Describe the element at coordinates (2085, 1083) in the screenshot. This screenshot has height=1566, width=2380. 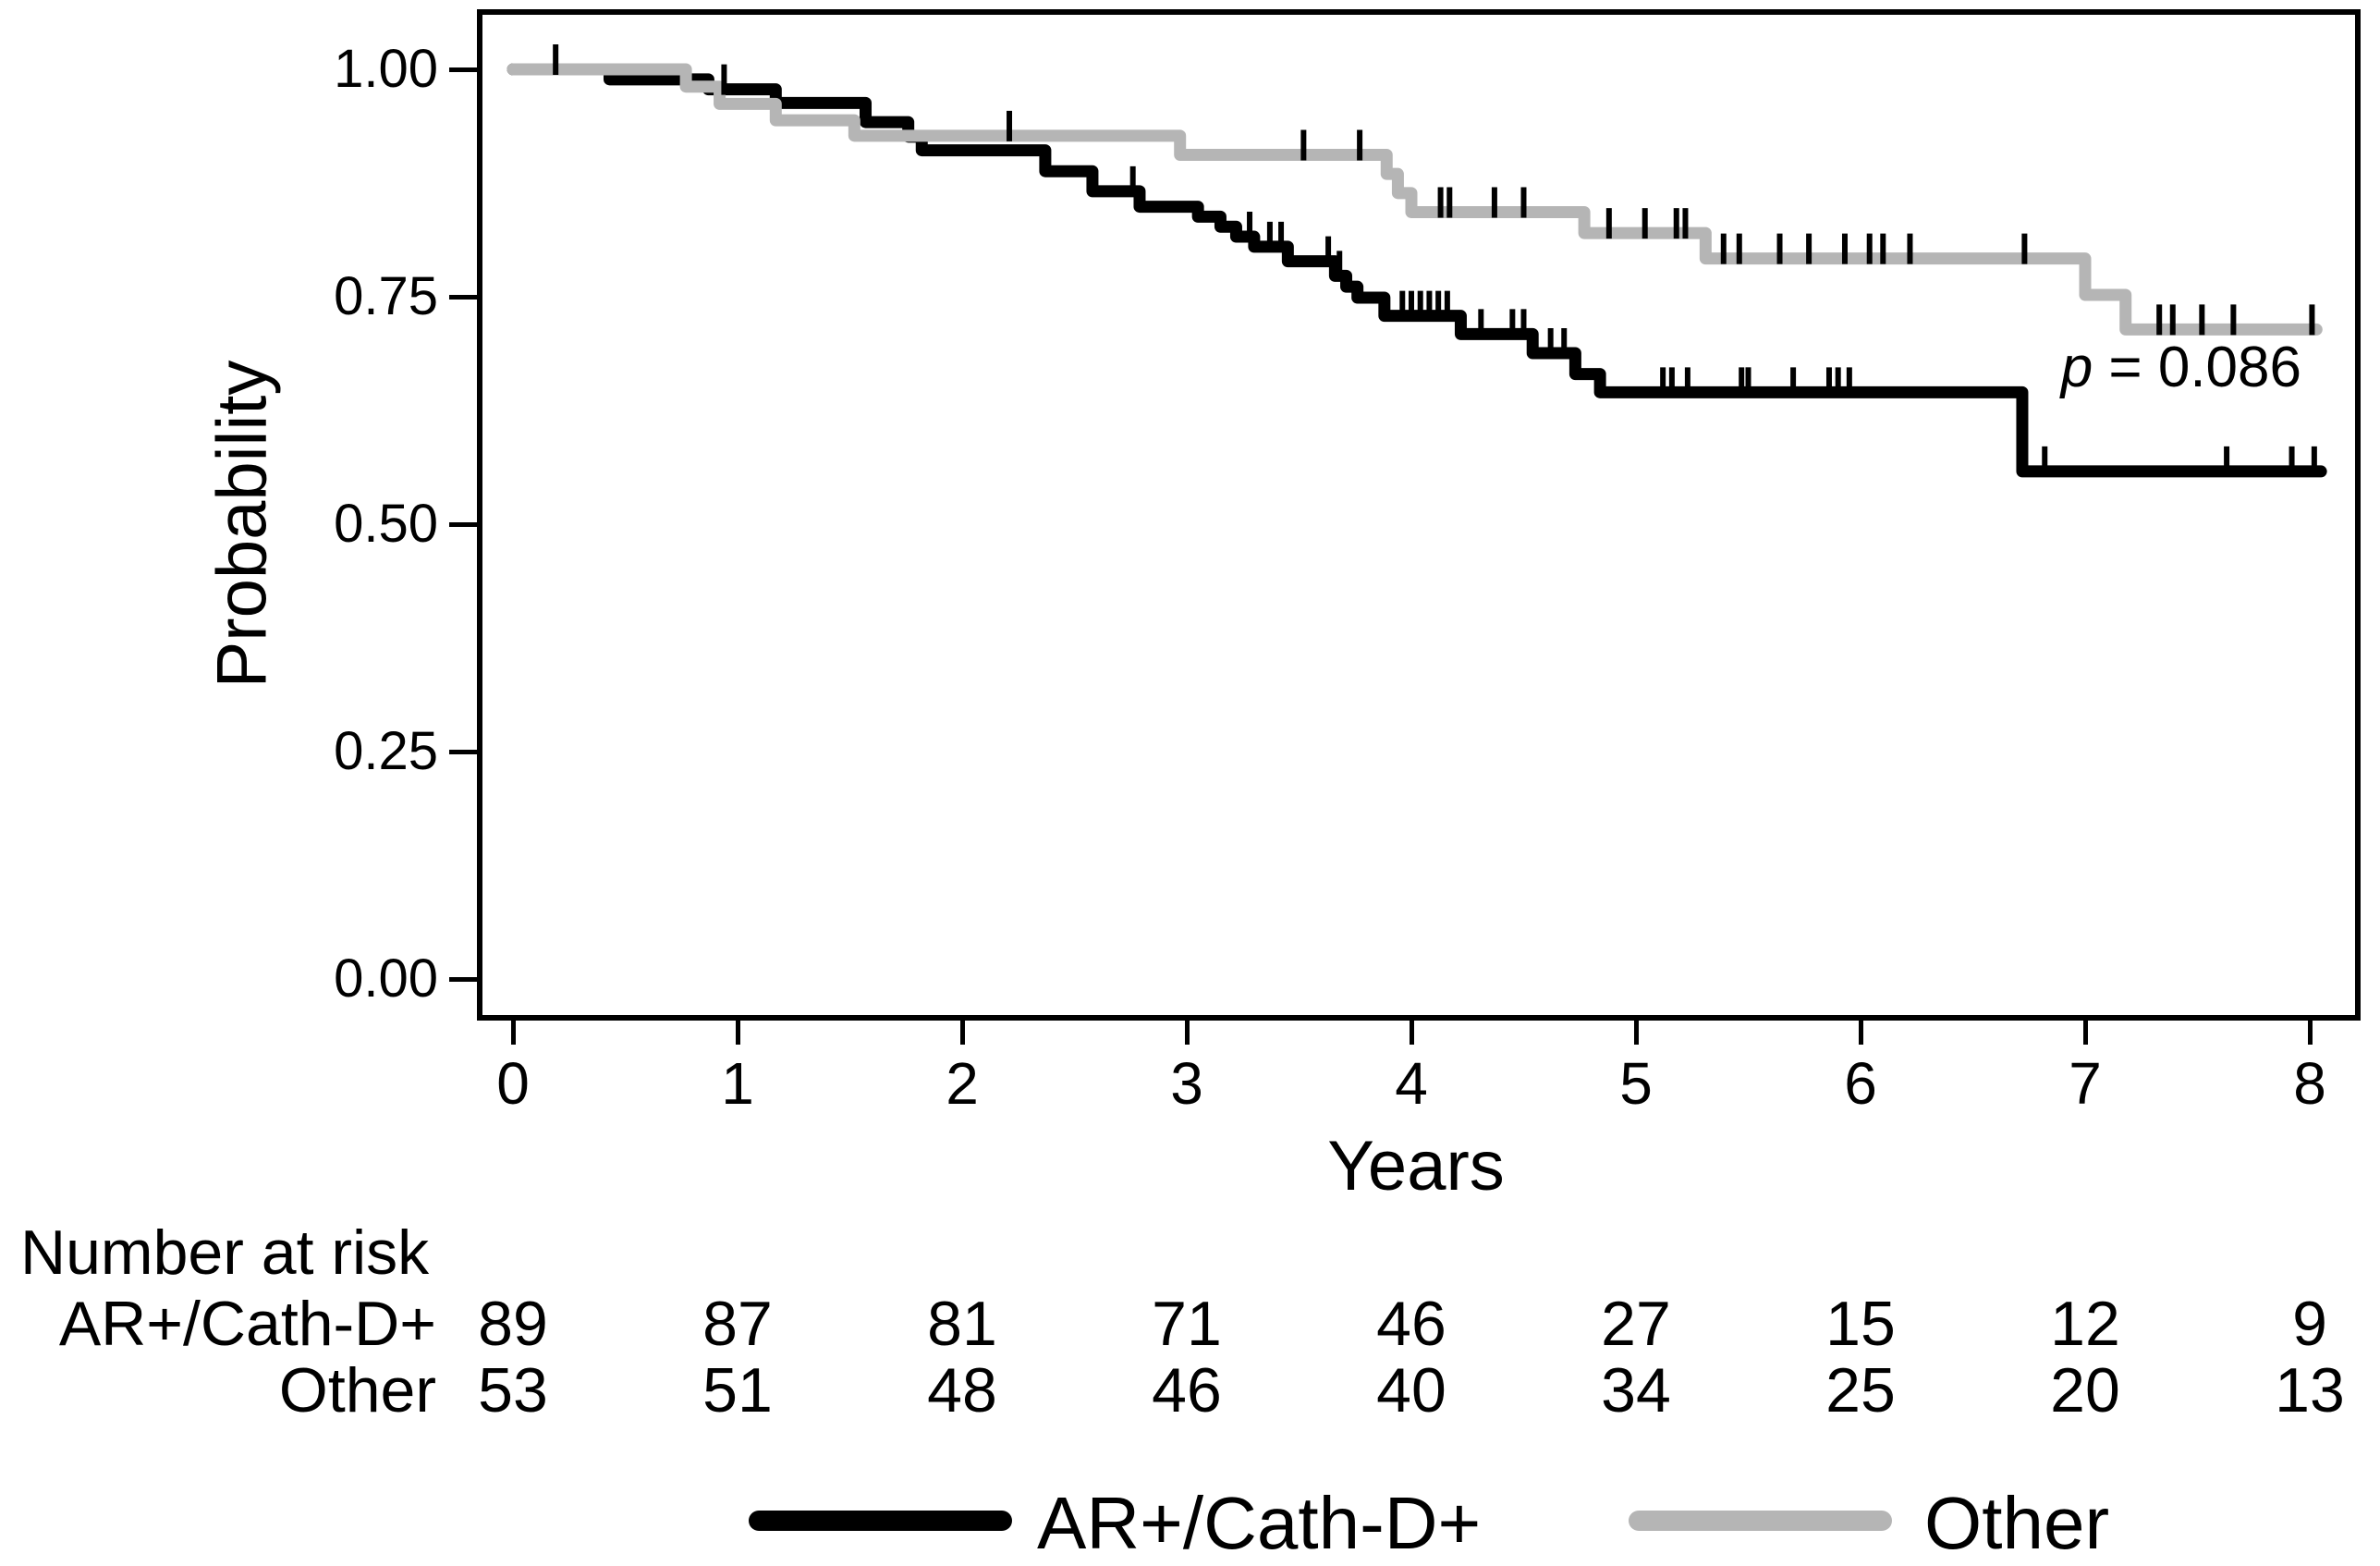
I see `x-tick-label: 7` at that location.